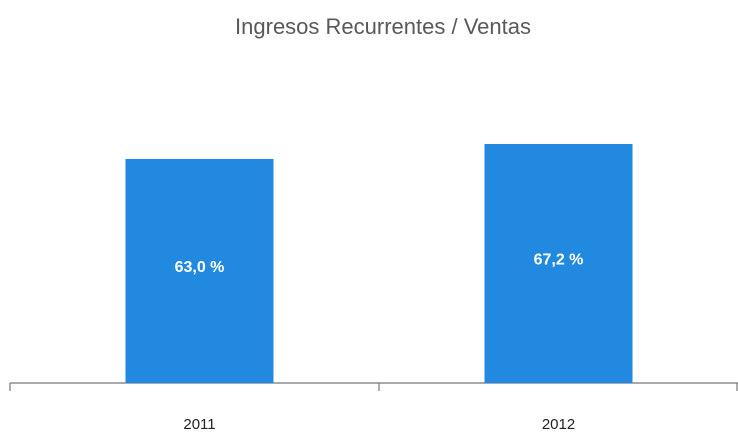 The height and width of the screenshot is (438, 738). Describe the element at coordinates (559, 260) in the screenshot. I see `value-label: 67,2 %` at that location.